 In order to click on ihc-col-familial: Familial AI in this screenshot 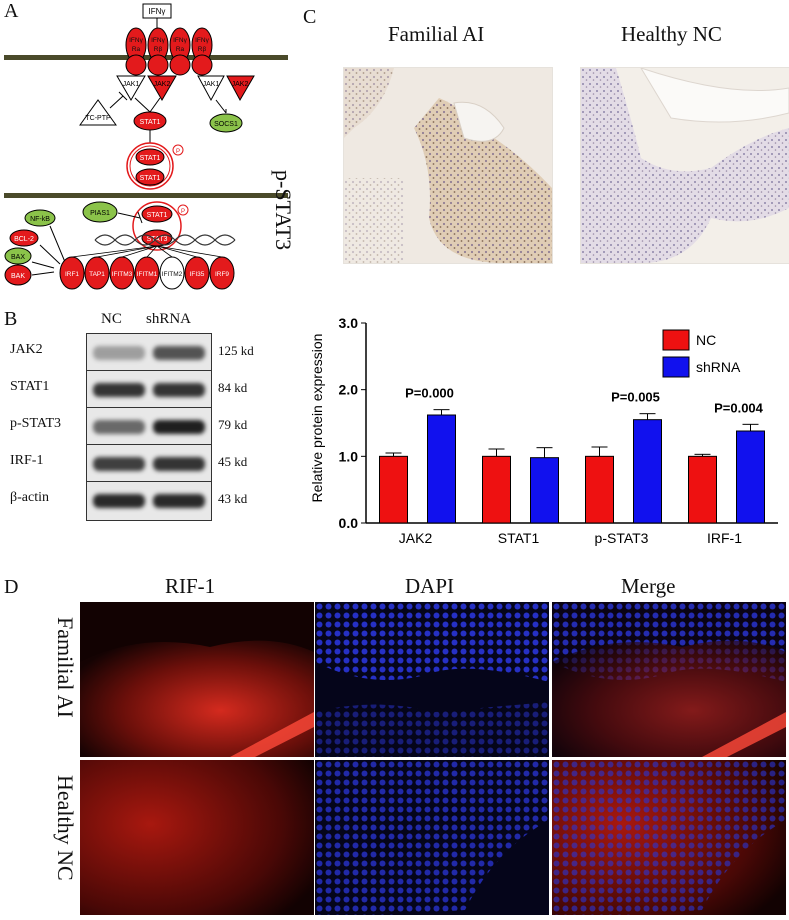, I will do `click(436, 34)`.